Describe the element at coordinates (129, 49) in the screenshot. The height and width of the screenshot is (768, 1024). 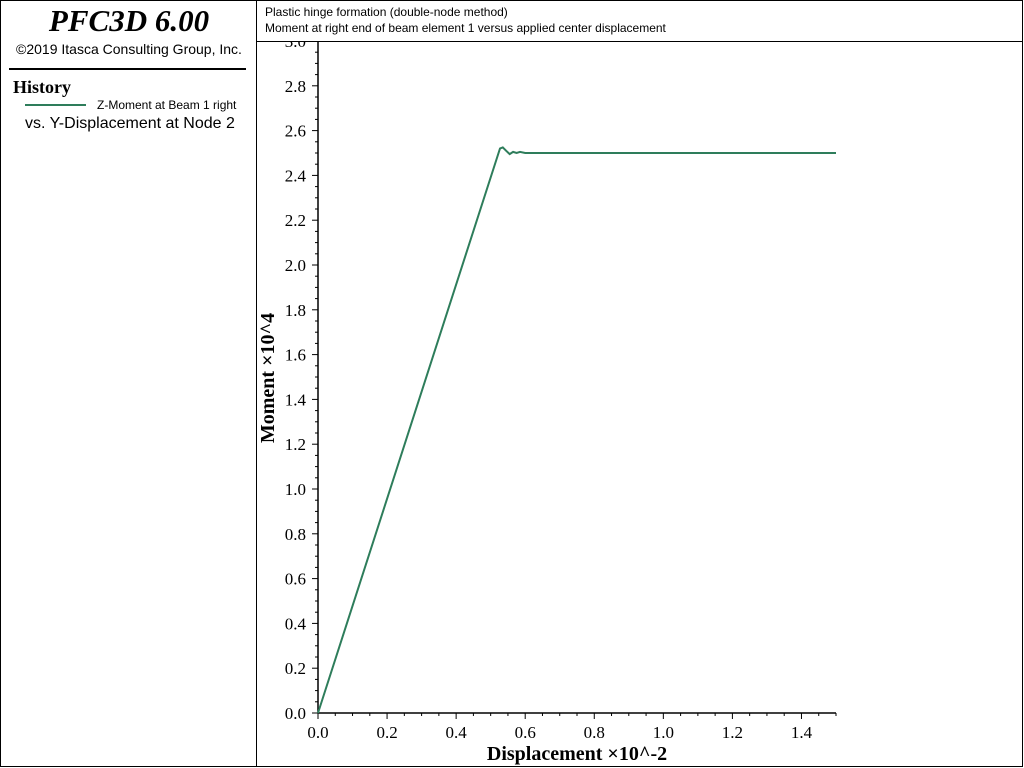
I see `copyright-text: ©2019 Itasca Consulting Group, Inc.` at that location.